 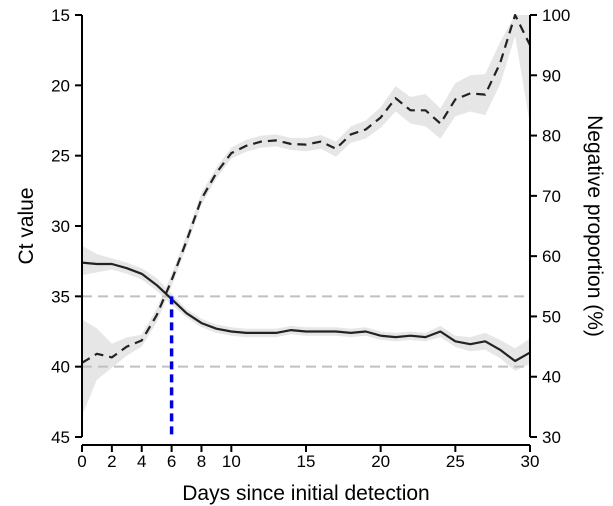 I want to click on y-right-tick-label-70: 70, so click(x=551, y=196).